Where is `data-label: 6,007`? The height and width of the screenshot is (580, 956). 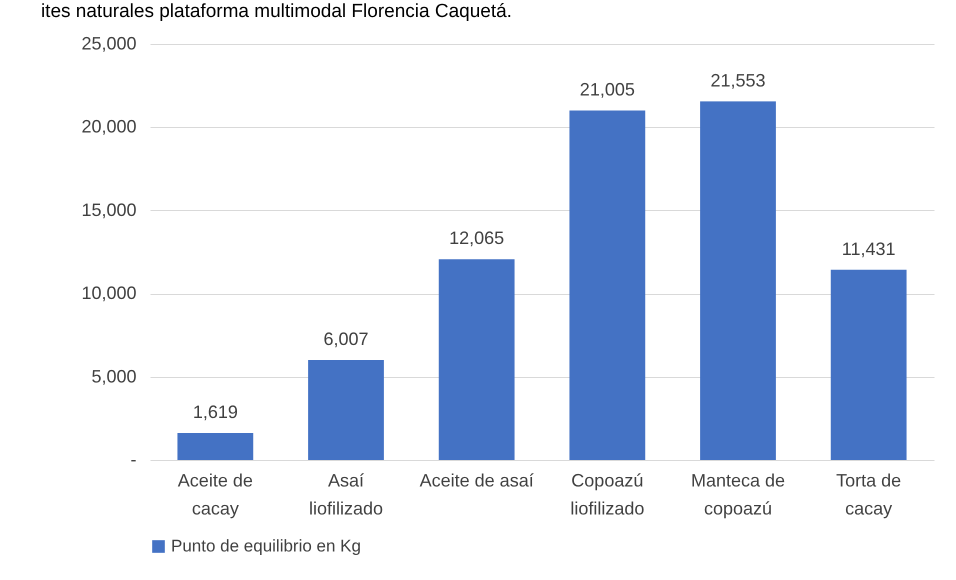
data-label: 6,007 is located at coordinates (346, 339).